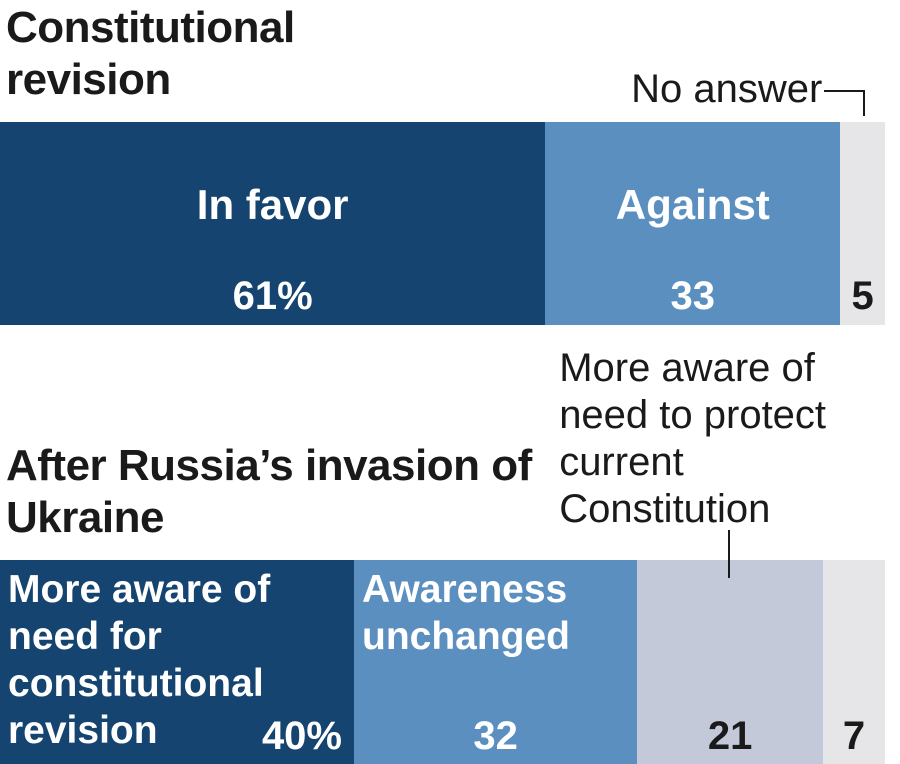  What do you see at coordinates (466, 613) in the screenshot?
I see `segment-label: Awareness unchanged` at bounding box center [466, 613].